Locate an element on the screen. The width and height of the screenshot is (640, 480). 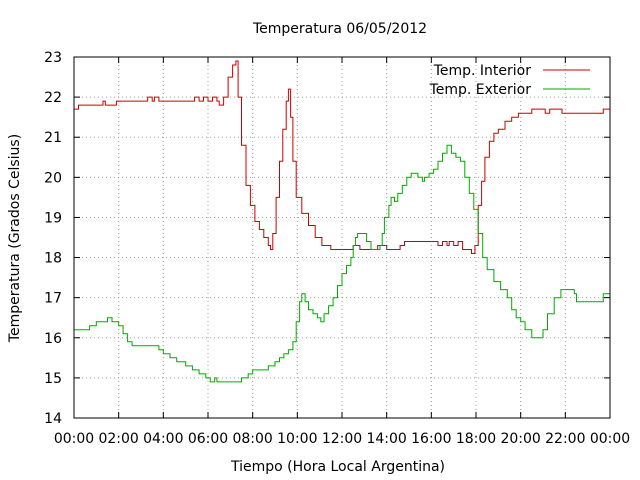
y-tick-label: 22 is located at coordinates (53, 98).